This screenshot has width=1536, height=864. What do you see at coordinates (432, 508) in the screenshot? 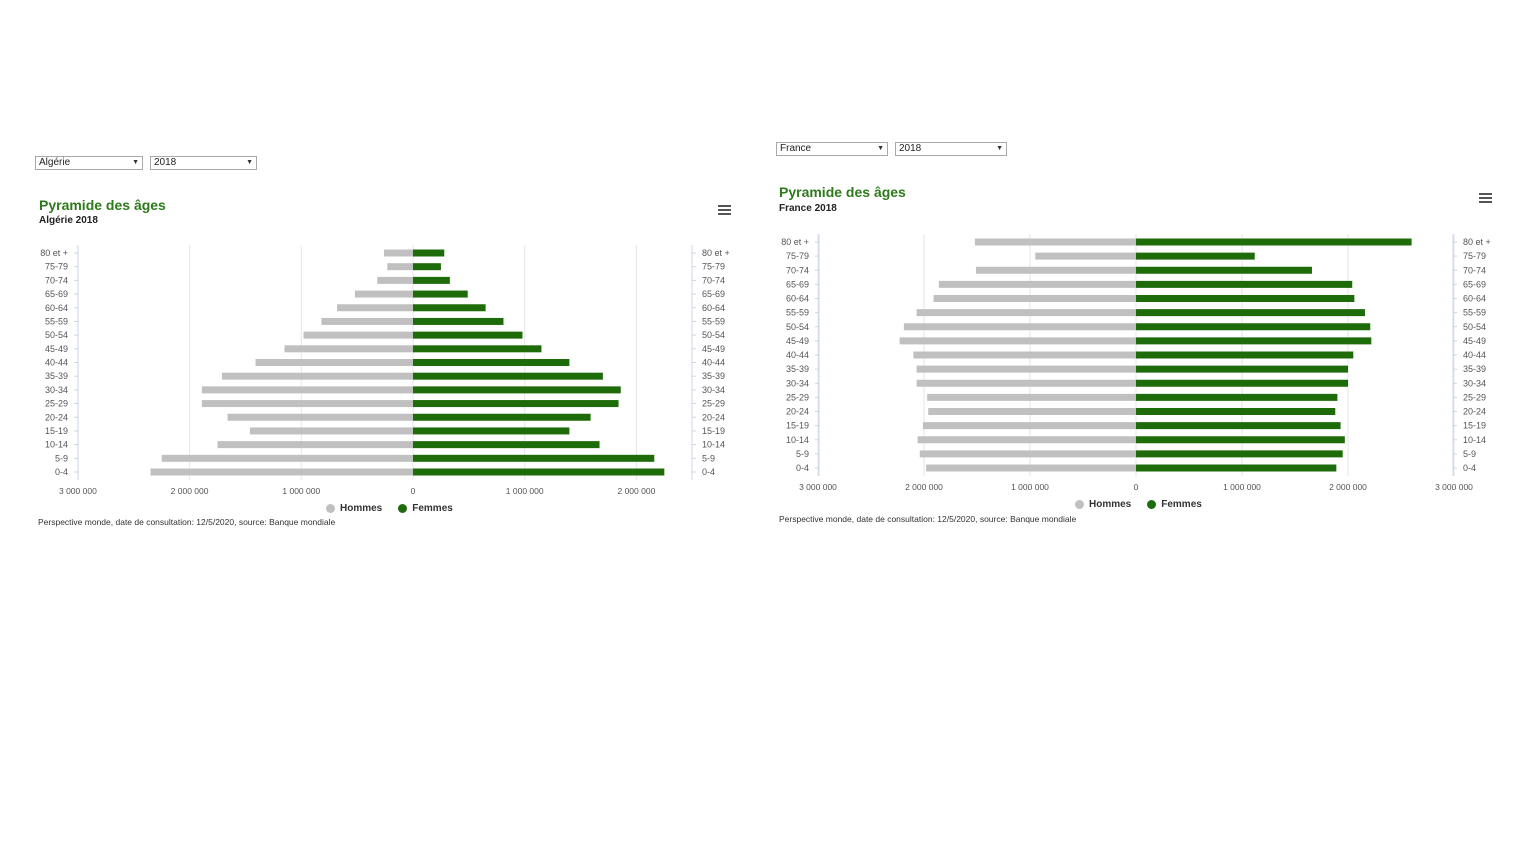
I see `legend-label: Femmes` at bounding box center [432, 508].